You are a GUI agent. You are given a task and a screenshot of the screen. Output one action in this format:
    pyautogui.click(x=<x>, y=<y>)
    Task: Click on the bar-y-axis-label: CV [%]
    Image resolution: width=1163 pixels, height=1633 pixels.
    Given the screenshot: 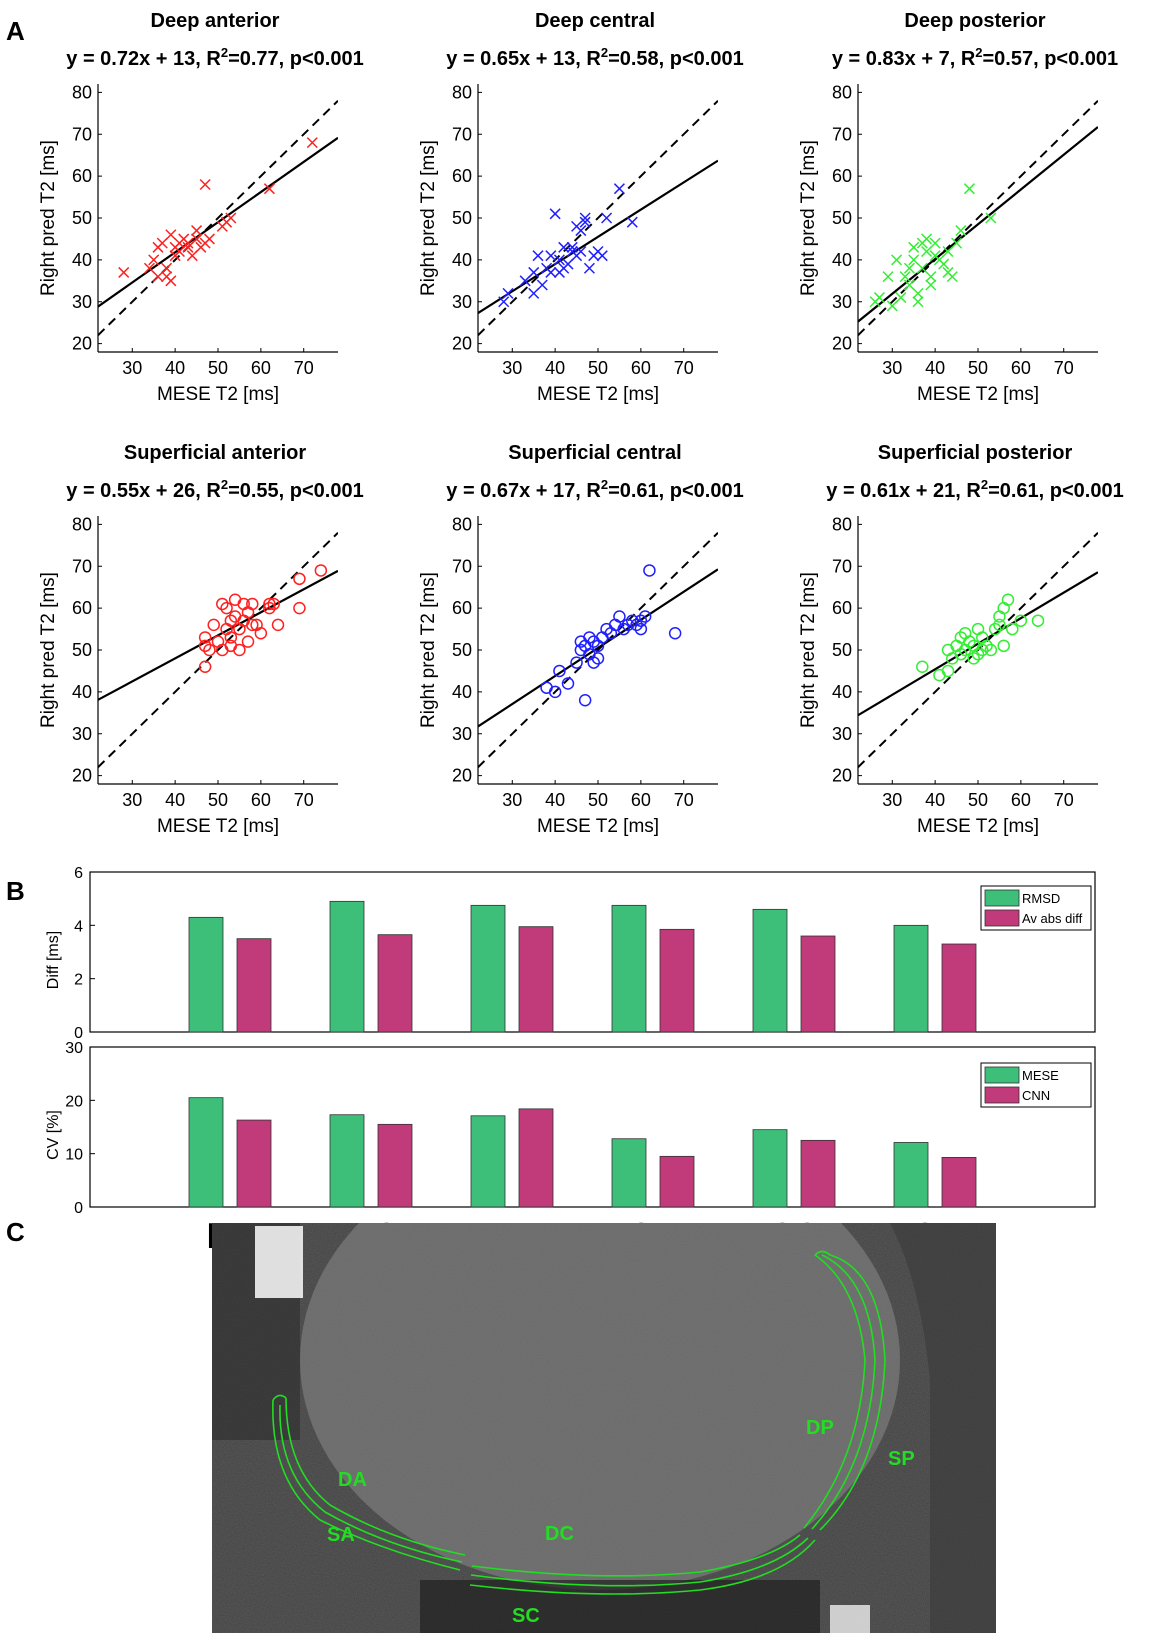 What is the action you would take?
    pyautogui.click(x=53, y=1135)
    